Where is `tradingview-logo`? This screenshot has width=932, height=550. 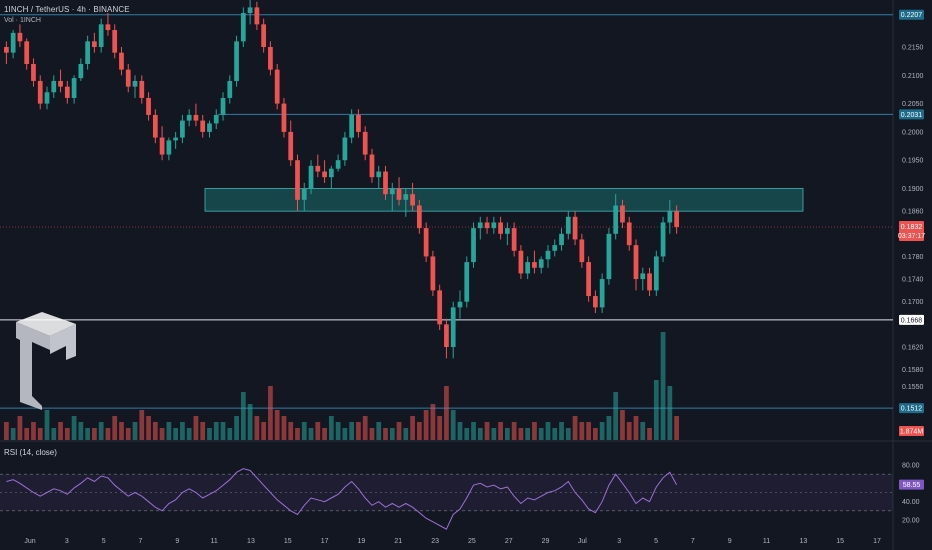
tradingview-logo is located at coordinates (46, 361).